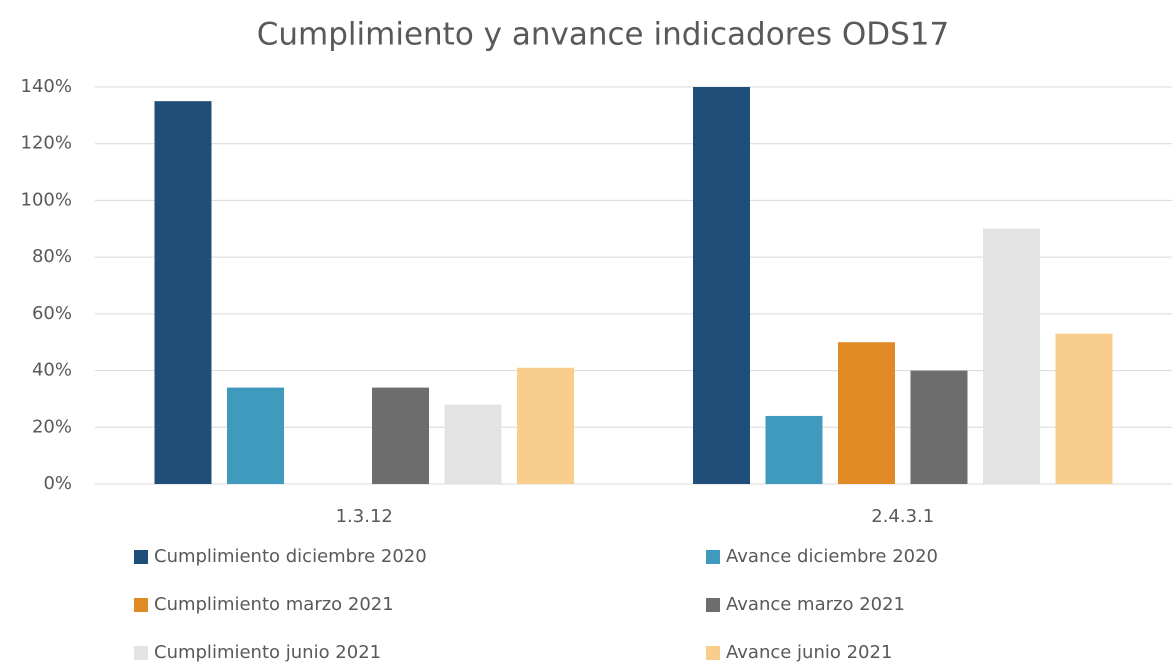 The width and height of the screenshot is (1172, 665). Describe the element at coordinates (46, 199) in the screenshot. I see `y-tick-label: 100%` at that location.